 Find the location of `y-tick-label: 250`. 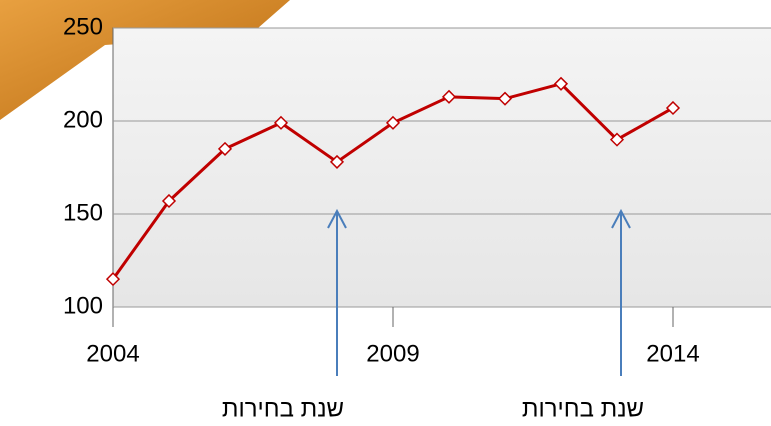

y-tick-label: 250 is located at coordinates (83, 26).